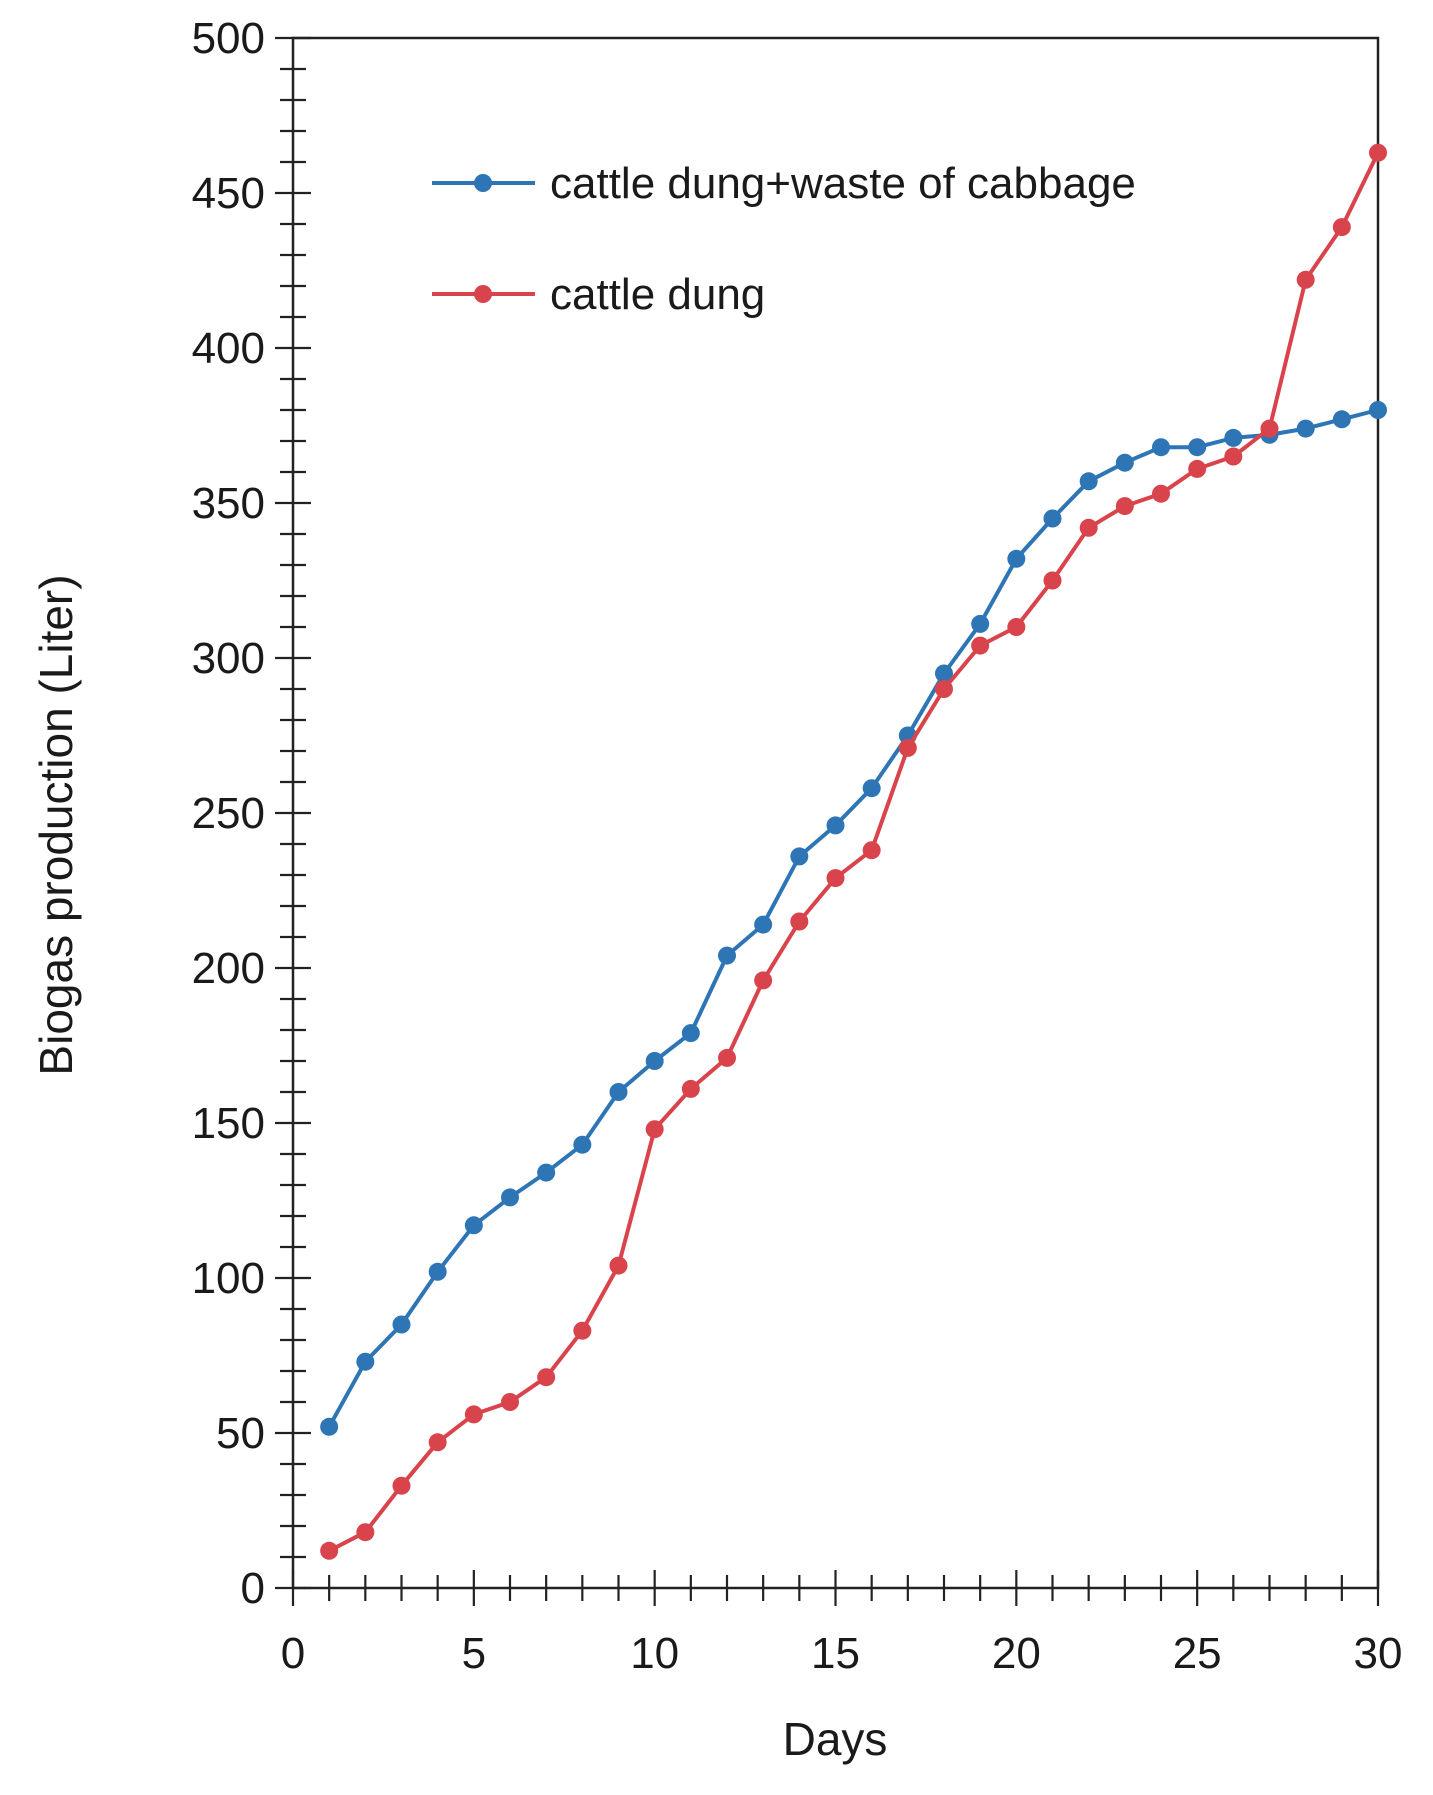  Describe the element at coordinates (253, 1588) in the screenshot. I see `y-tick-label: 0` at that location.